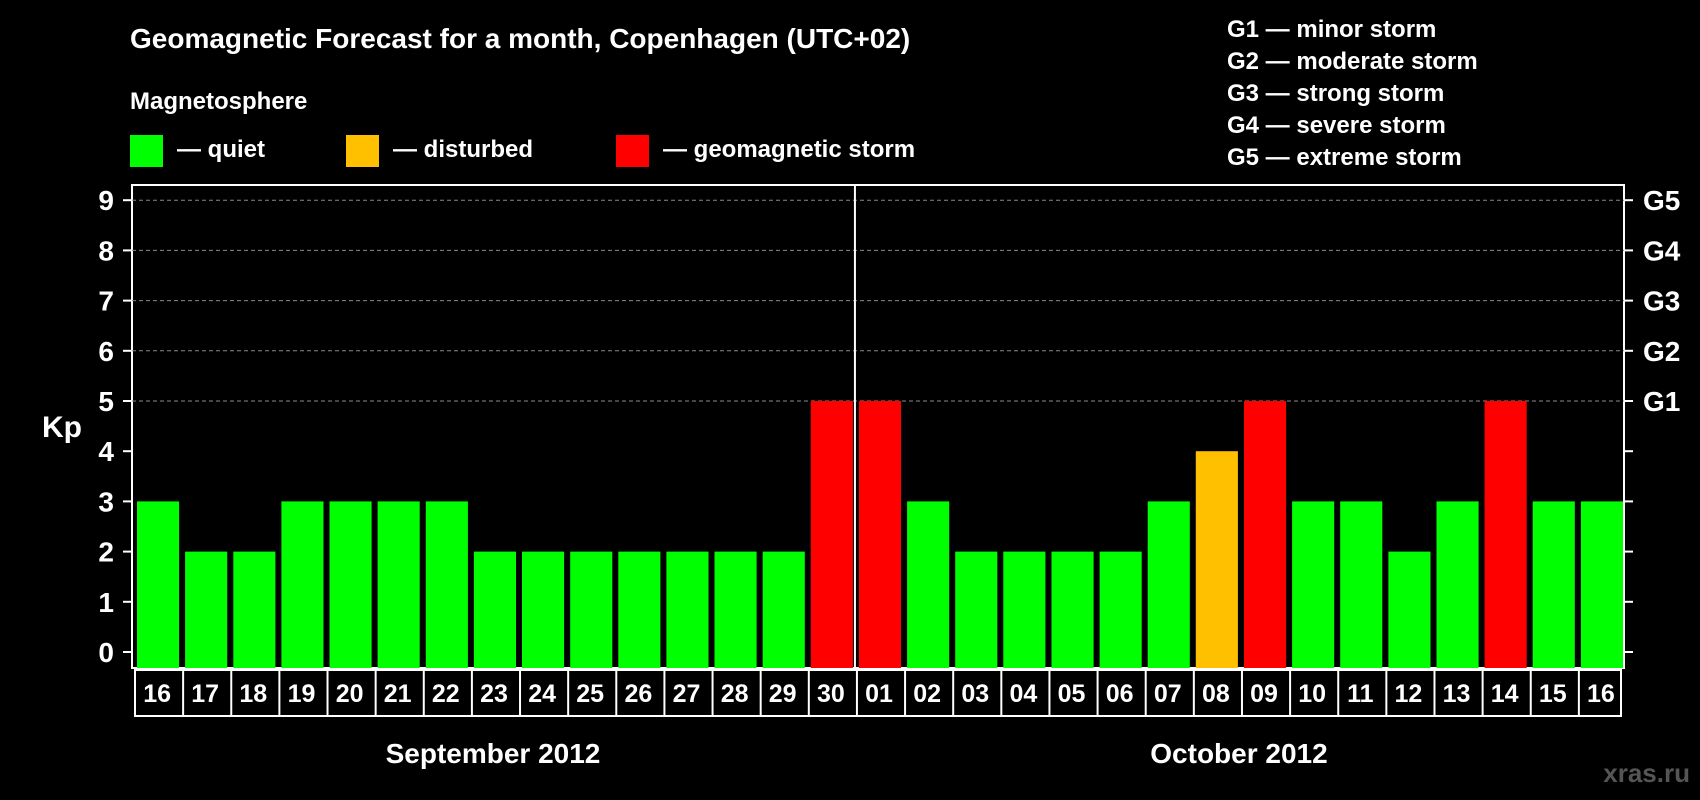 The height and width of the screenshot is (800, 1700). What do you see at coordinates (1408, 694) in the screenshot?
I see `x-tick-label: 12` at bounding box center [1408, 694].